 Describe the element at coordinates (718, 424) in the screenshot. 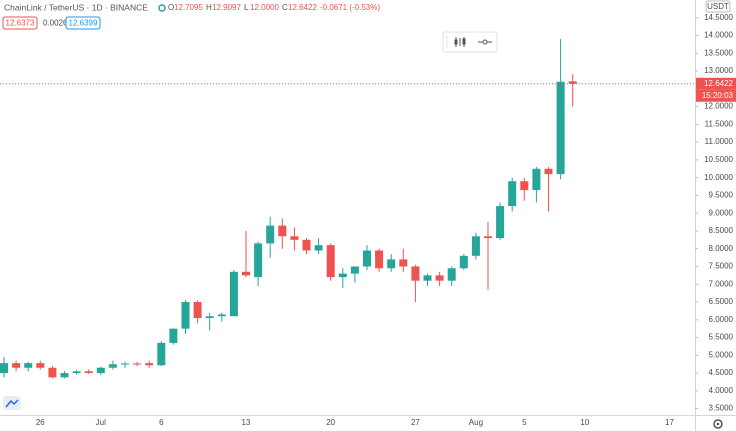

I see `settings-button` at that location.